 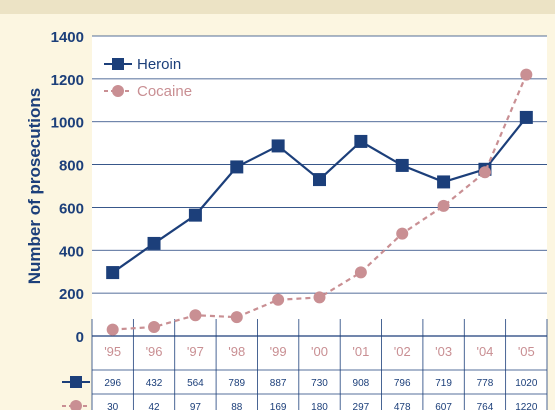 I want to click on legend-label-heroin: Heroin, so click(x=159, y=64).